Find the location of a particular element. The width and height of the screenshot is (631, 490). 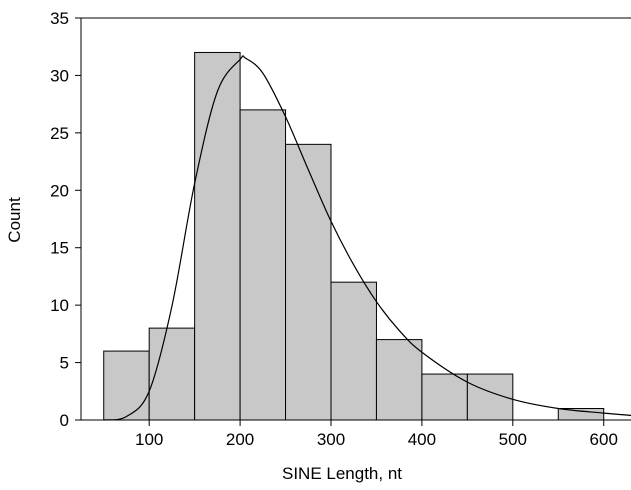

y-tick-label-15: 15 is located at coordinates (59, 248).